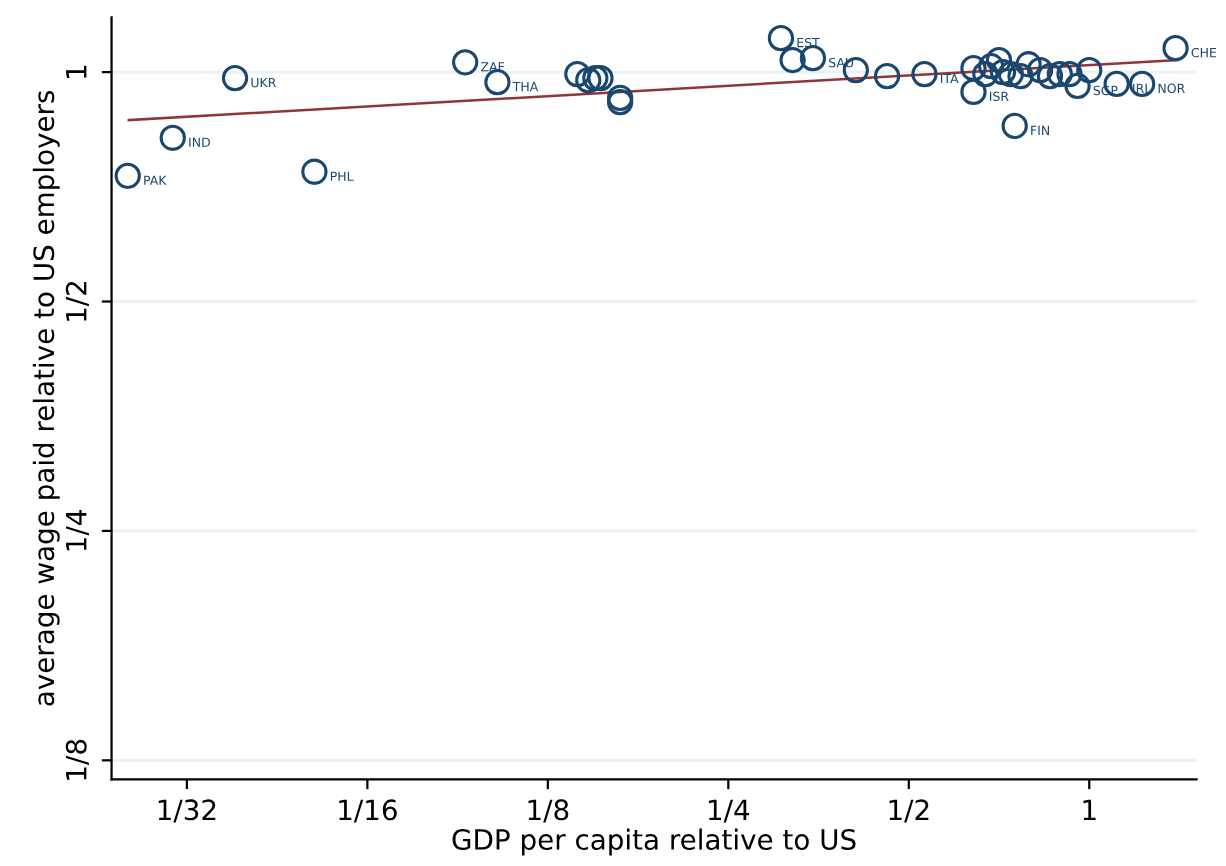  I want to click on x-tick-label: 1/32, so click(187, 811).